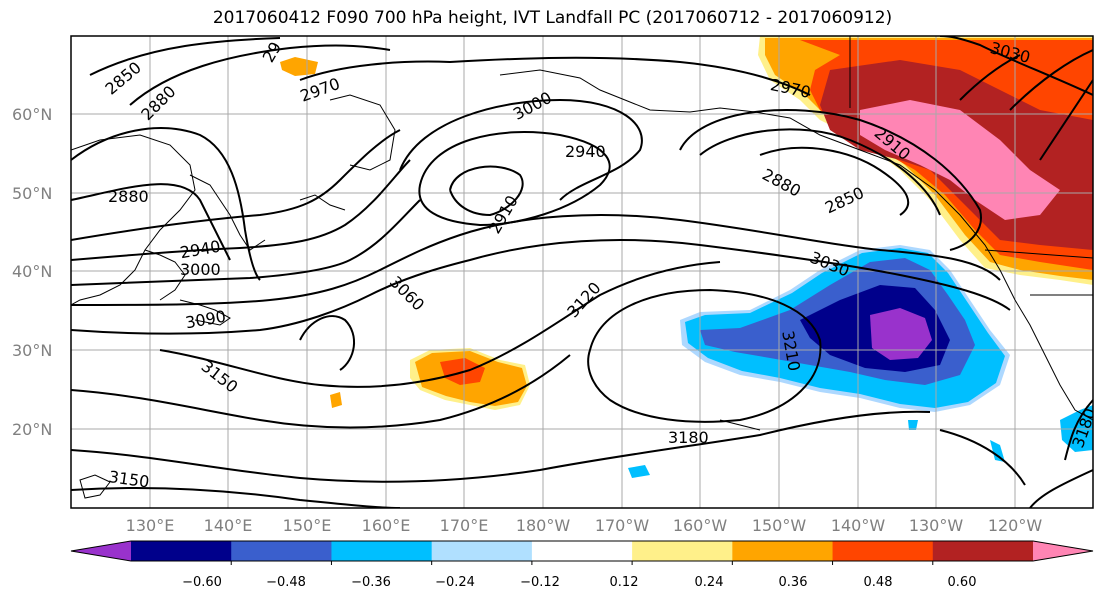 The width and height of the screenshot is (1105, 601). I want to click on lon-label: 180°W, so click(543, 525).